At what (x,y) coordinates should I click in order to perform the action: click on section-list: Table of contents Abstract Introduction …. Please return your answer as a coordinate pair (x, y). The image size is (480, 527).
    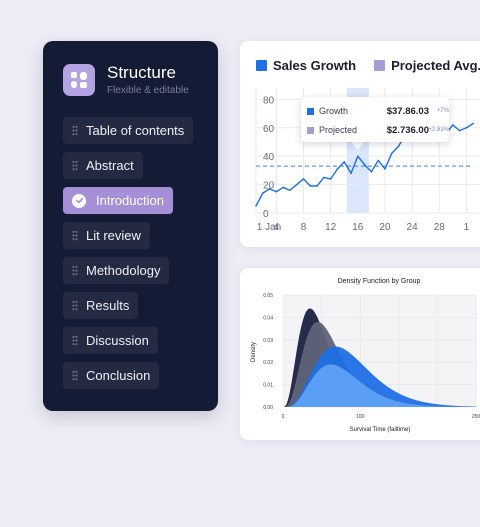
    Looking at the image, I should click on (128, 257).